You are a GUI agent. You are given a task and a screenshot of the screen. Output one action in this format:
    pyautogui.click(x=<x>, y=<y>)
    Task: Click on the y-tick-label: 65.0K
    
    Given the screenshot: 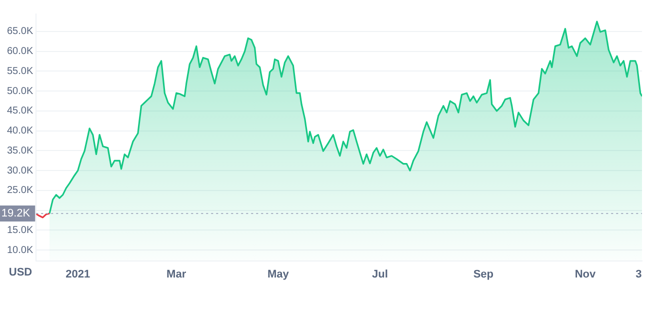 What is the action you would take?
    pyautogui.click(x=20, y=32)
    